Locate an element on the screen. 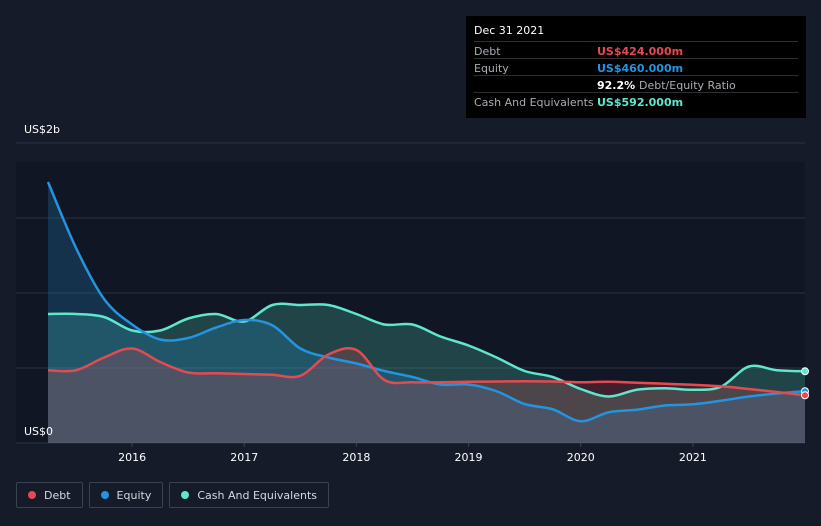 Image resolution: width=821 pixels, height=526 pixels. legend-item-debt: Debt is located at coordinates (49, 495).